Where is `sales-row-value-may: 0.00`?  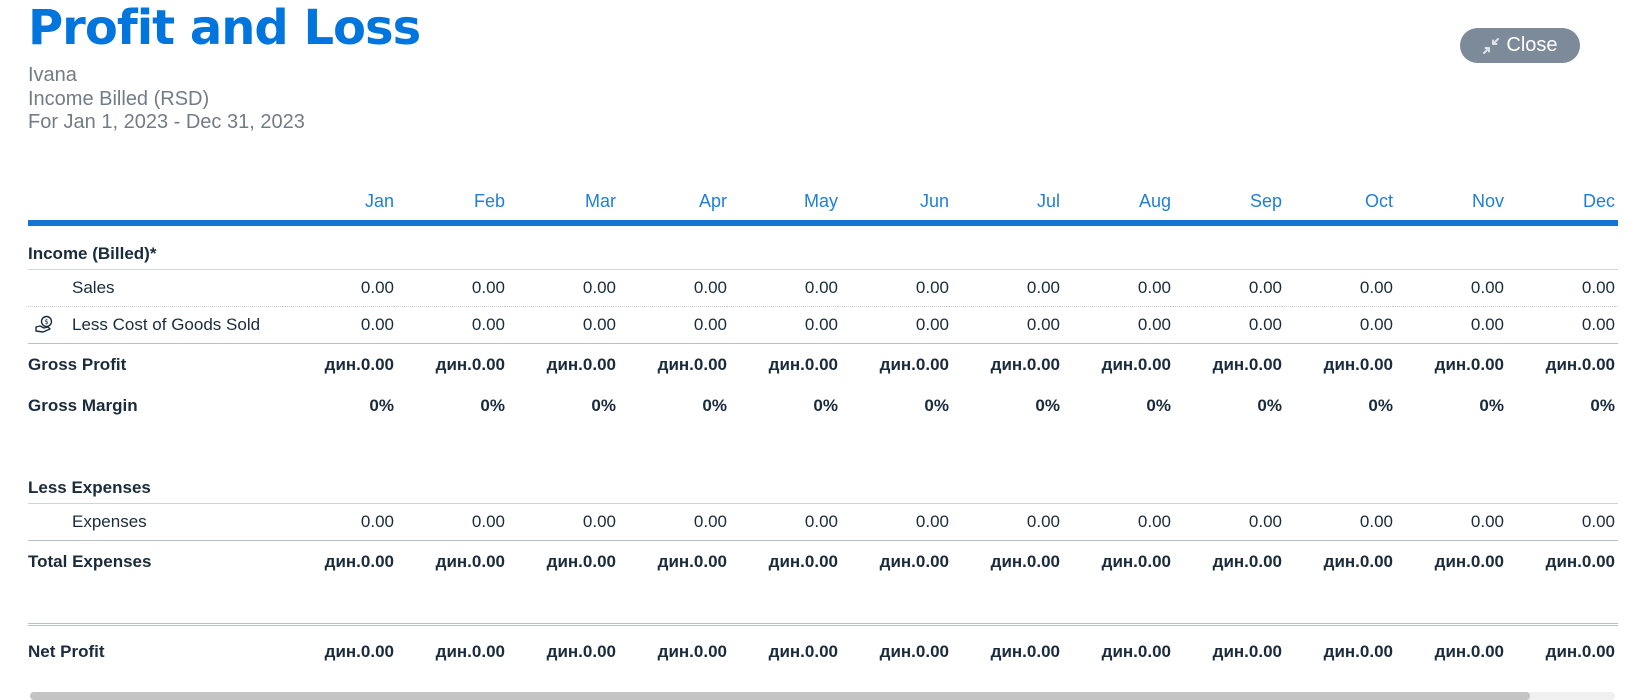
sales-row-value-may: 0.00 is located at coordinates (782, 288).